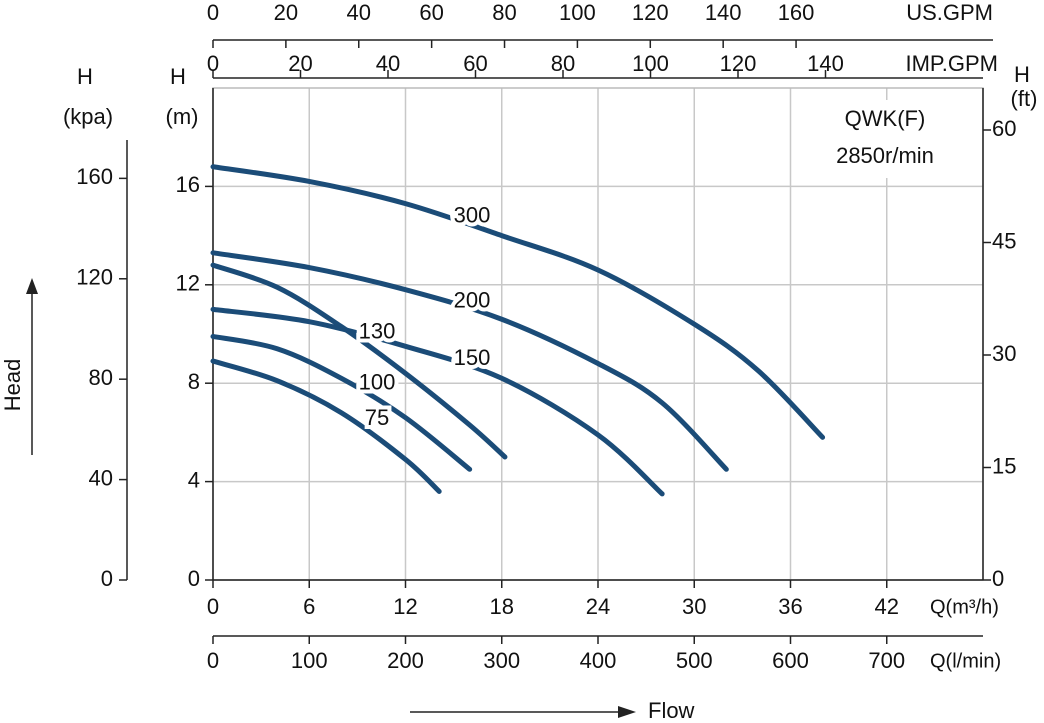 The height and width of the screenshot is (723, 1044). Describe the element at coordinates (472, 300) in the screenshot. I see `curve-label: 200` at that location.